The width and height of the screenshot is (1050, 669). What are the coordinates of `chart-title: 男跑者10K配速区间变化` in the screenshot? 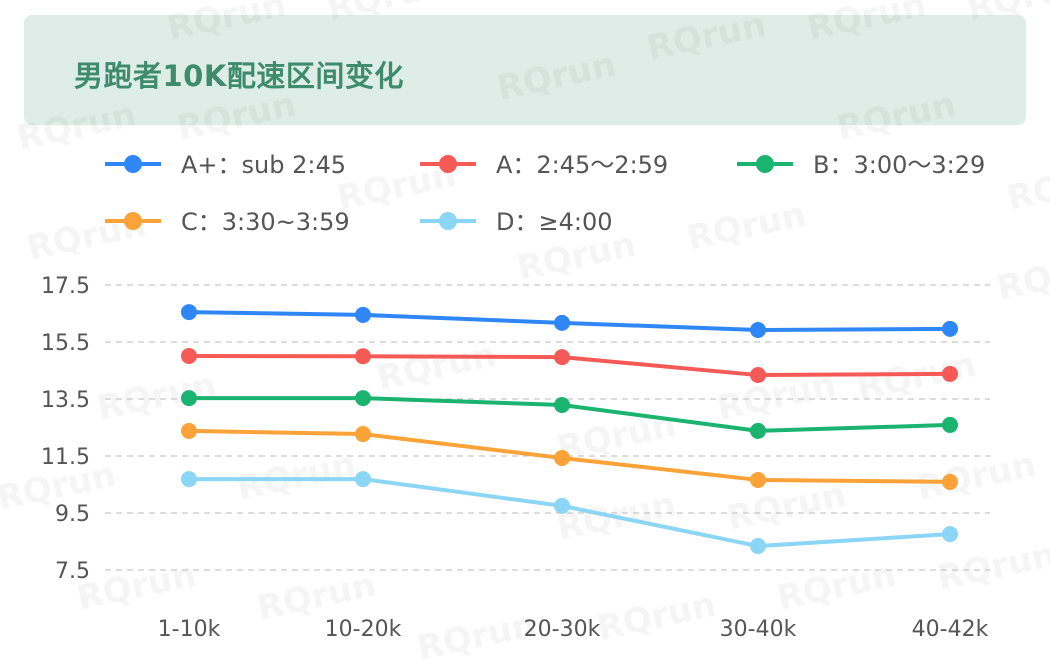 It's located at (239, 76).